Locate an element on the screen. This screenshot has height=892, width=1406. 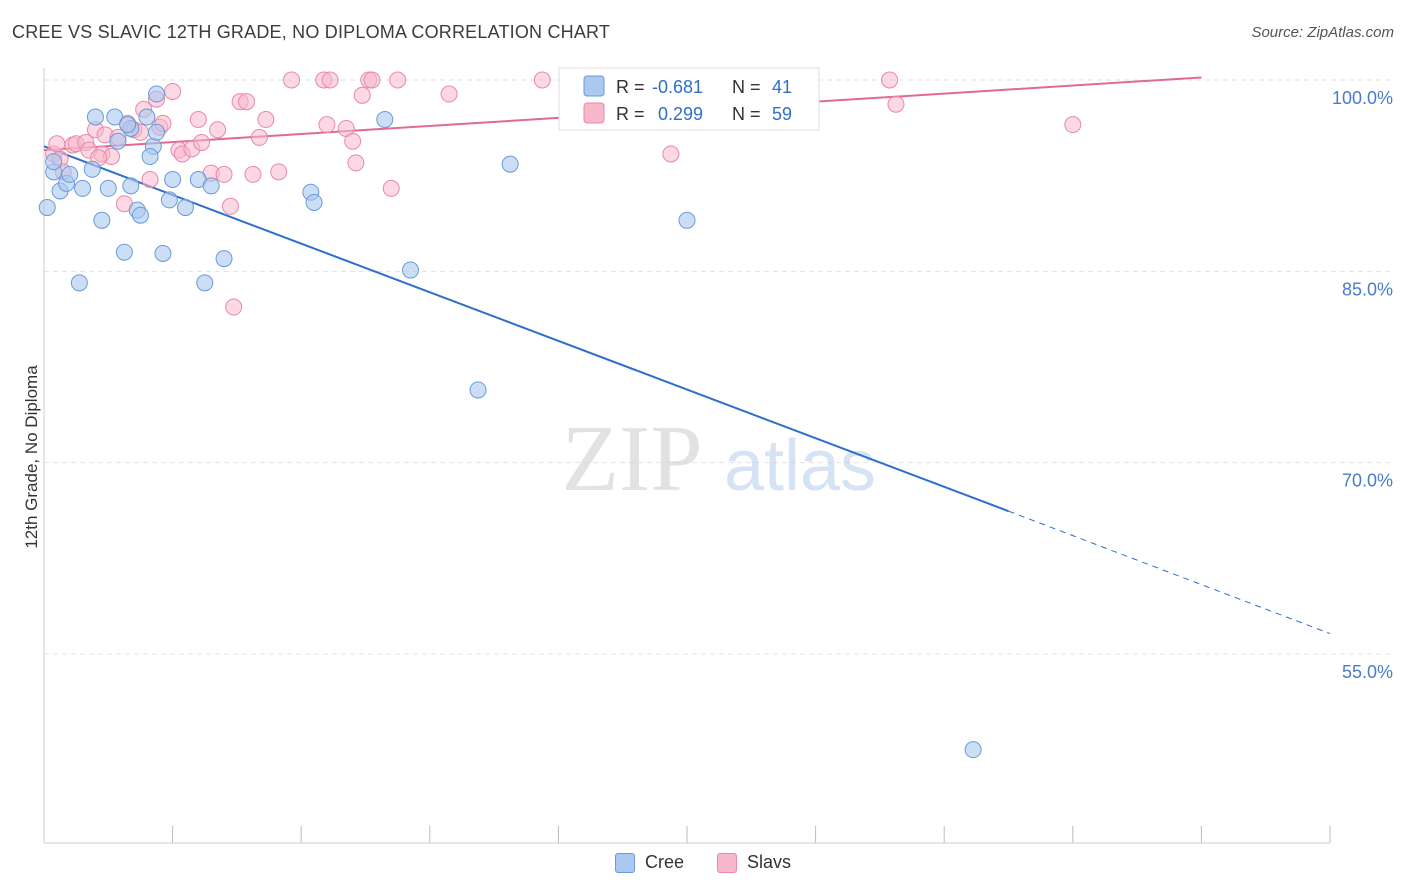
slavs-r-label: R = is located at coordinates (630, 114).